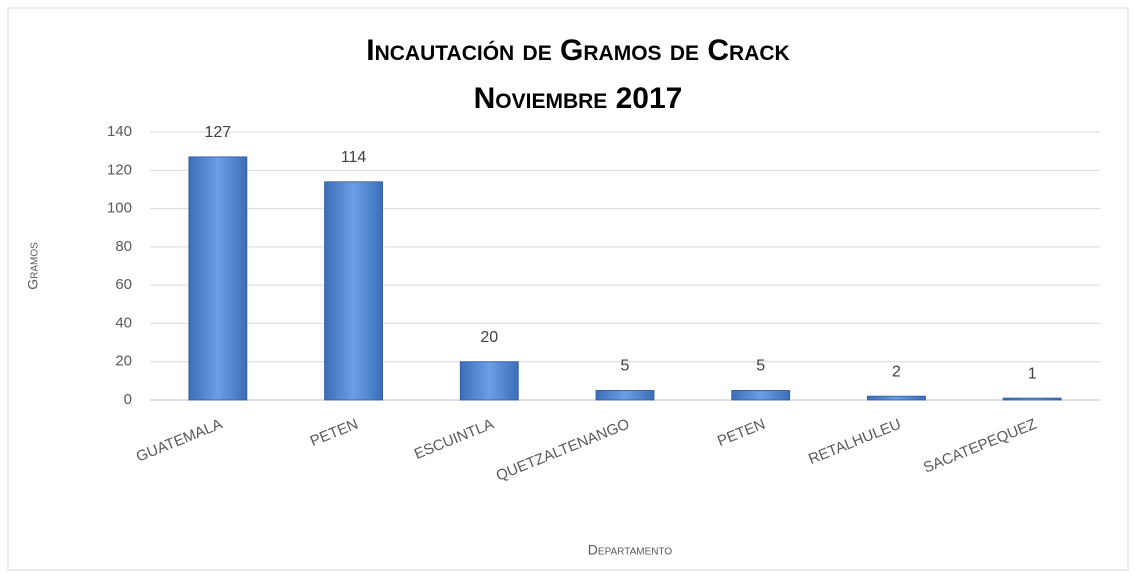 The width and height of the screenshot is (1135, 576). Describe the element at coordinates (119, 169) in the screenshot. I see `y-tick-label: 120` at that location.